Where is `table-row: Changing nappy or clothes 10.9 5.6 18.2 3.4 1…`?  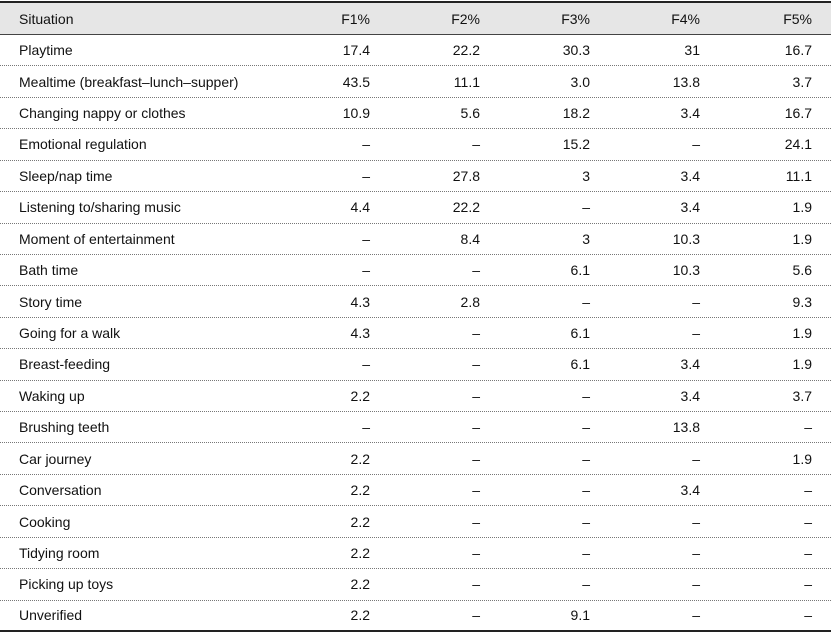 table-row: Changing nappy or clothes 10.9 5.6 18.2 3.4 1… is located at coordinates (415, 114).